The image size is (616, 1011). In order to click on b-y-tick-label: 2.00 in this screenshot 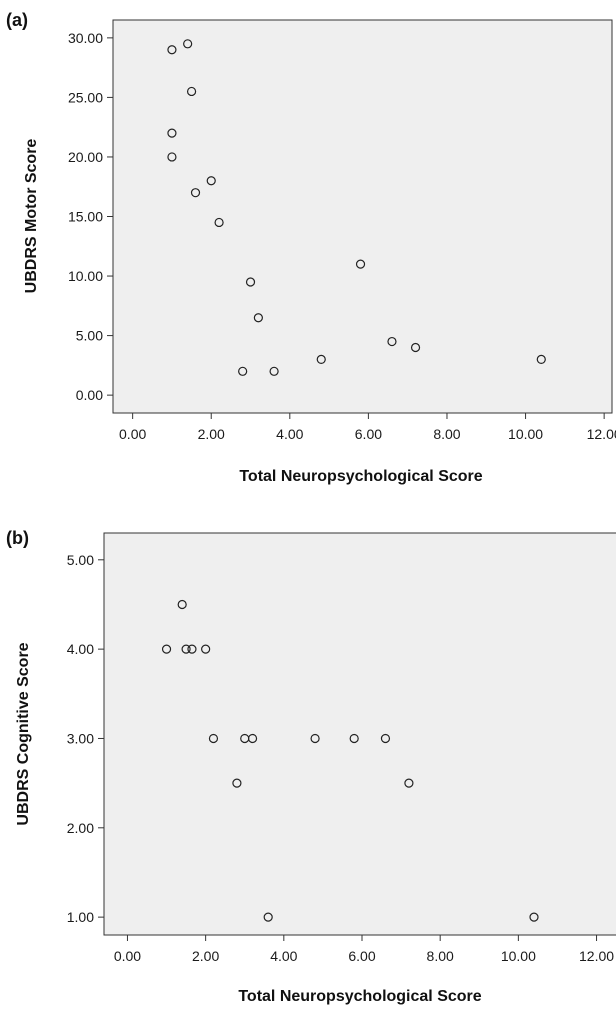, I will do `click(80, 828)`.